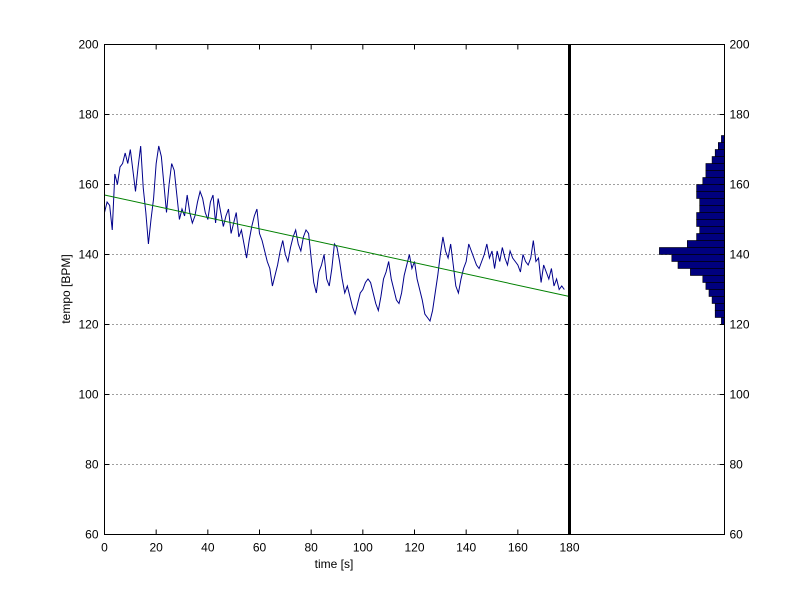  What do you see at coordinates (88, 325) in the screenshot?
I see `y-tick-label: 120` at bounding box center [88, 325].